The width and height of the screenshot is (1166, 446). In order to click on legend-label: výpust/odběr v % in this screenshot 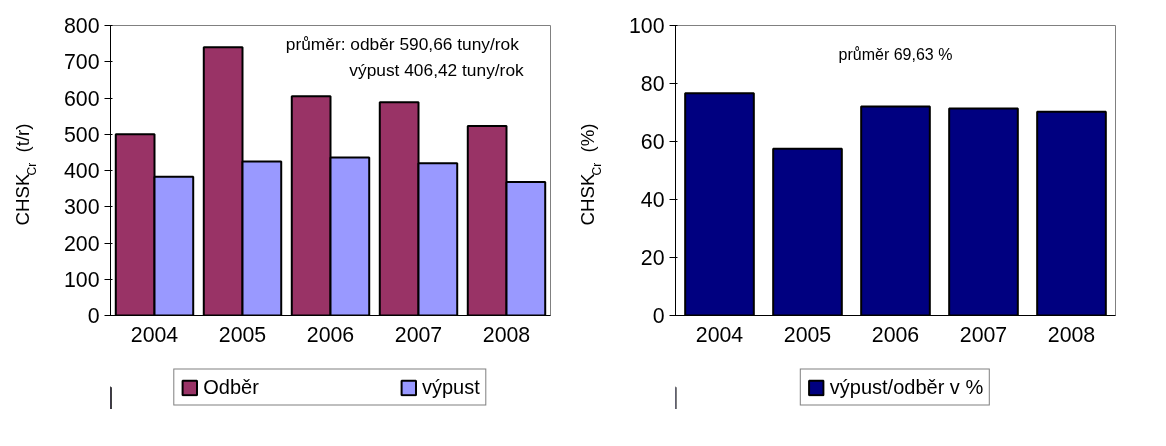, I will do `click(906, 387)`.